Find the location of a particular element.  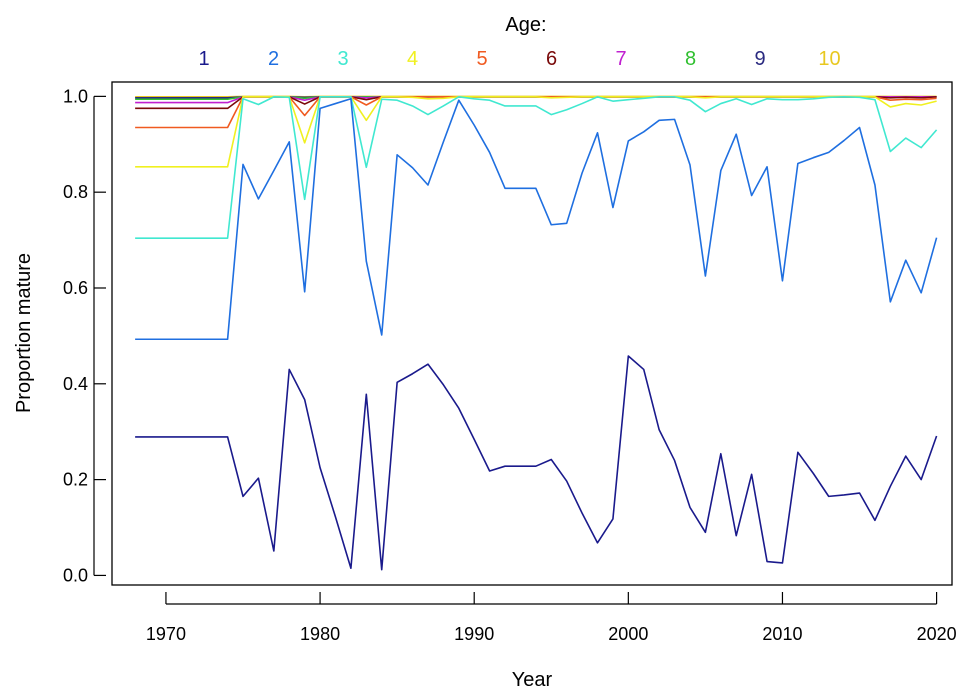

x-axis-title: Year is located at coordinates (532, 680).